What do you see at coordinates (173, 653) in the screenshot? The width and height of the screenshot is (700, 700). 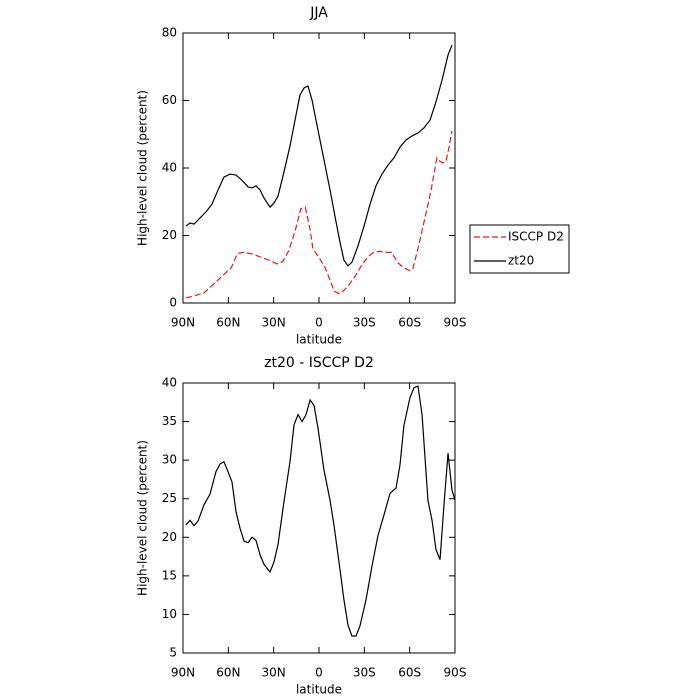 I see `y-tick-label: 5` at bounding box center [173, 653].